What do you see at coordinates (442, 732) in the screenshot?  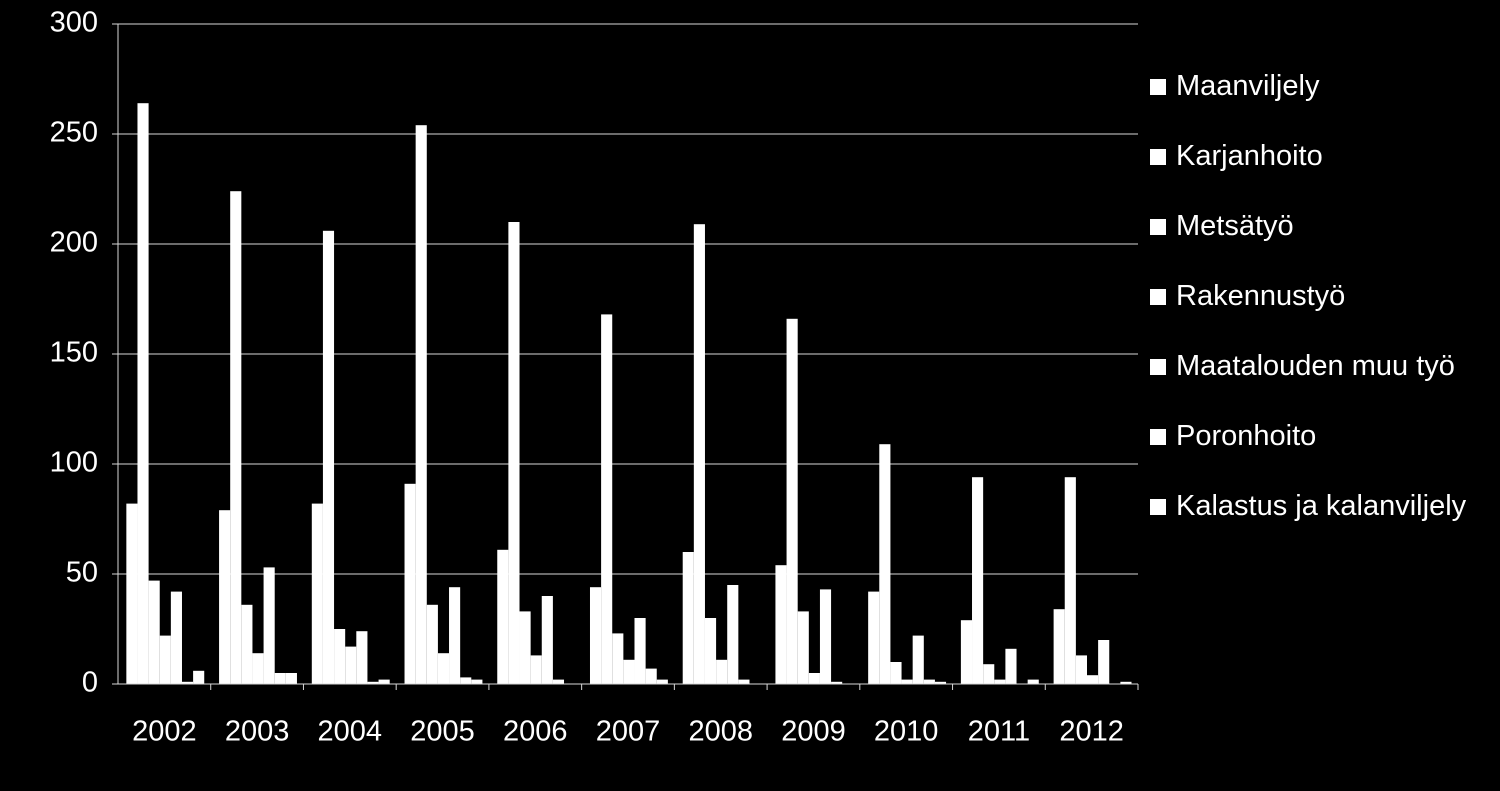 I see `x-tick-label: 2005` at bounding box center [442, 732].